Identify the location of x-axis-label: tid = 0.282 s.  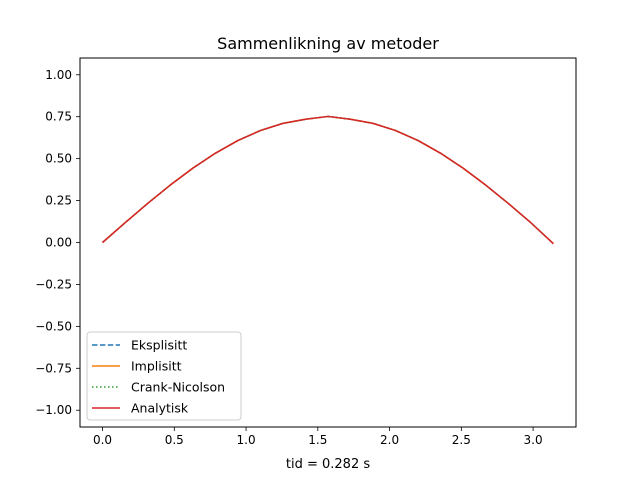
(328, 464).